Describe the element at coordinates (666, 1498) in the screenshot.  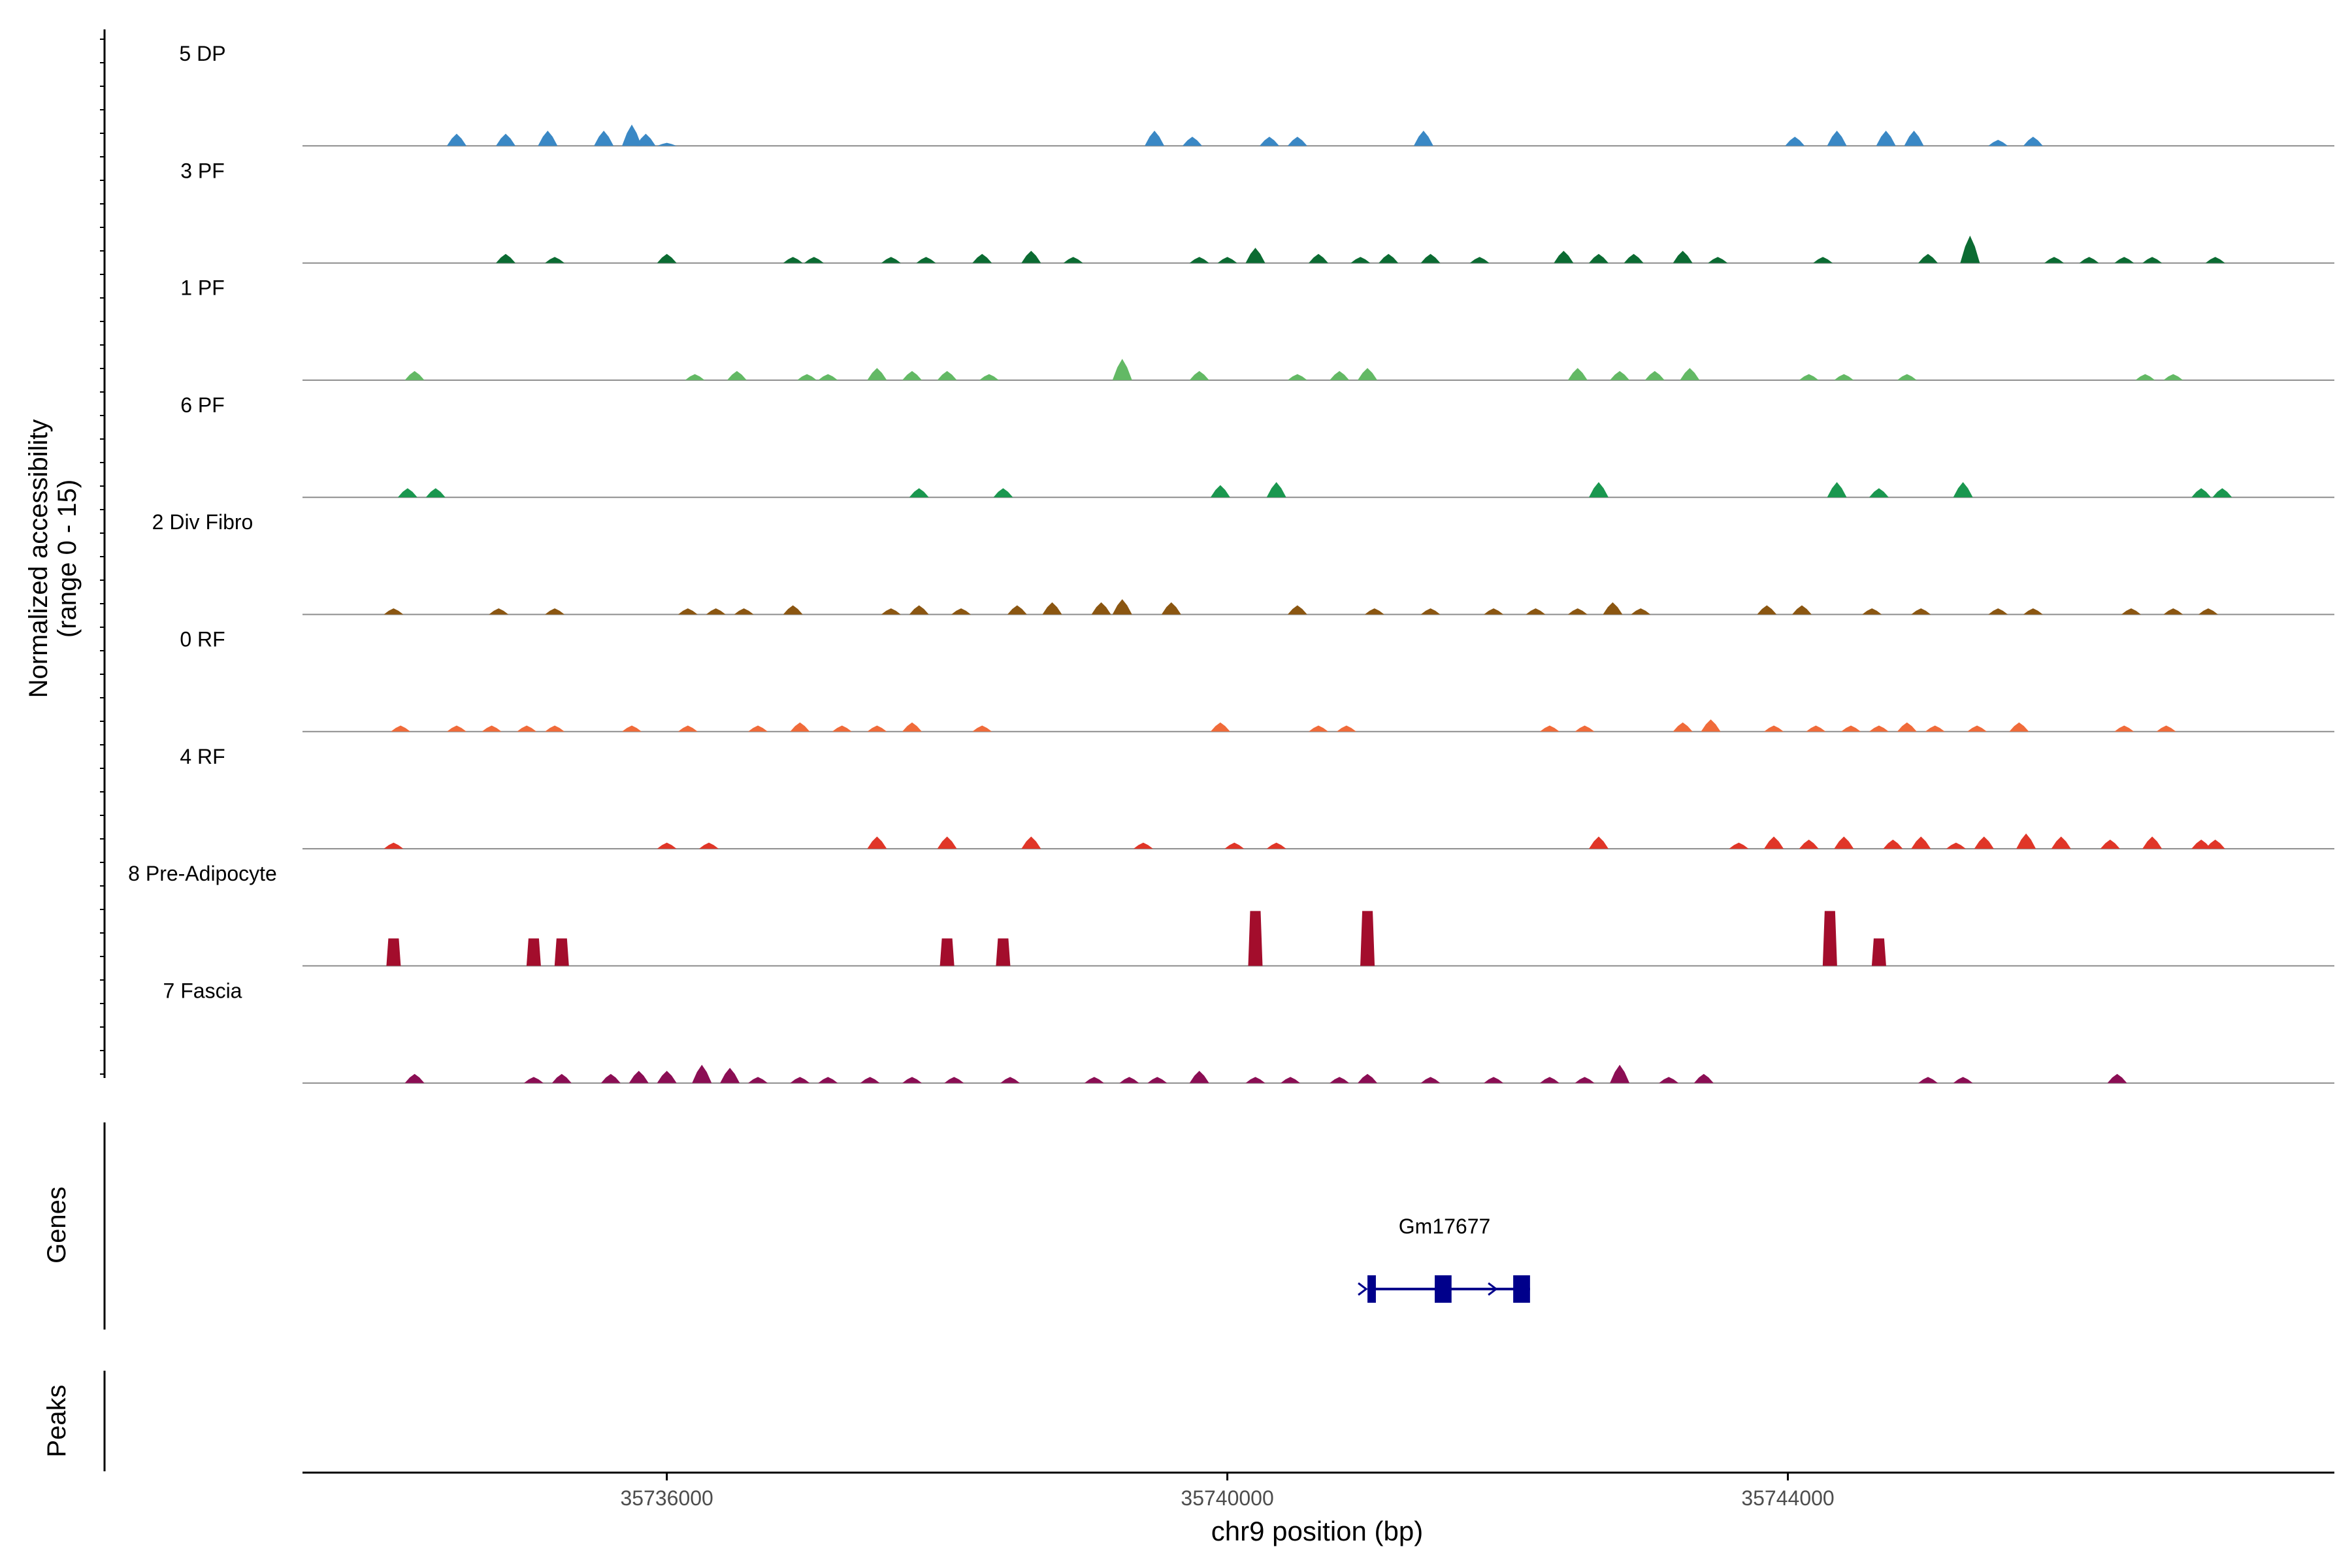
I see `x-tick-label: 35736000` at that location.